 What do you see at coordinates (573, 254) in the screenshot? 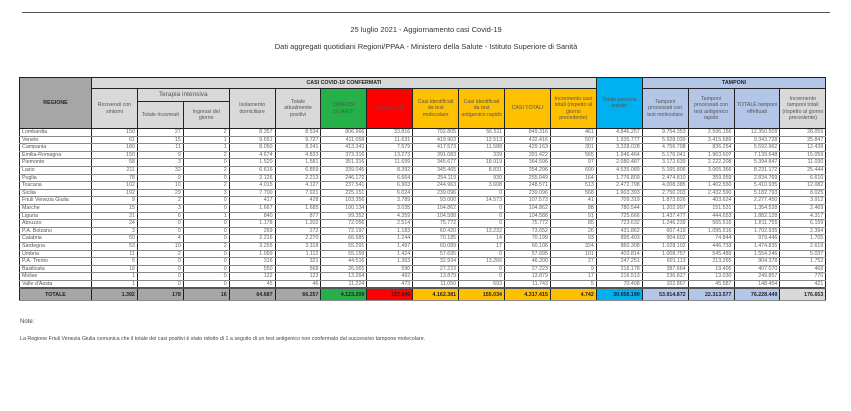
I see `cell-10: 101` at bounding box center [573, 254].